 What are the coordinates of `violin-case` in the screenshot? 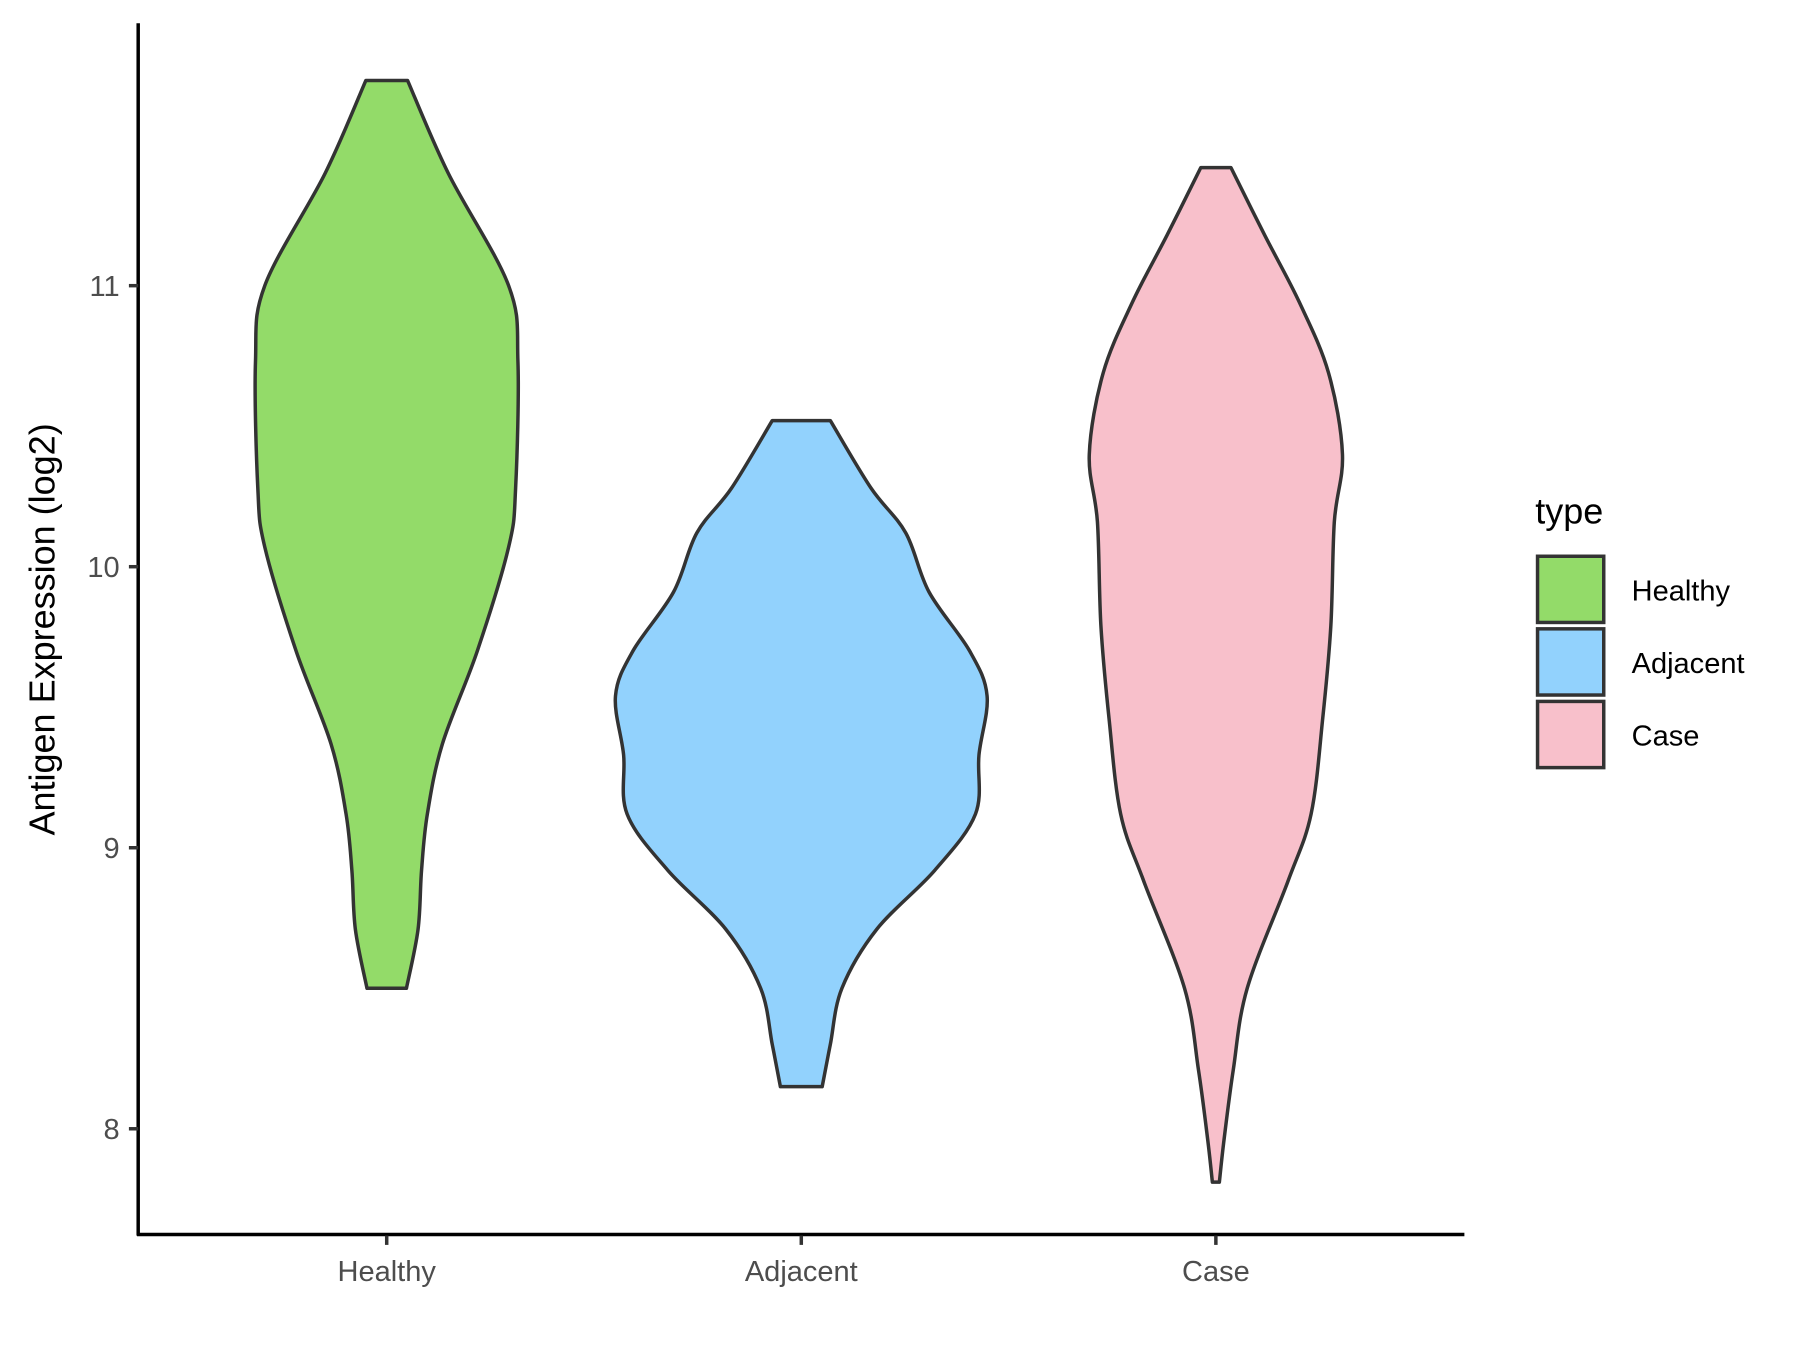 It's located at (1216, 674).